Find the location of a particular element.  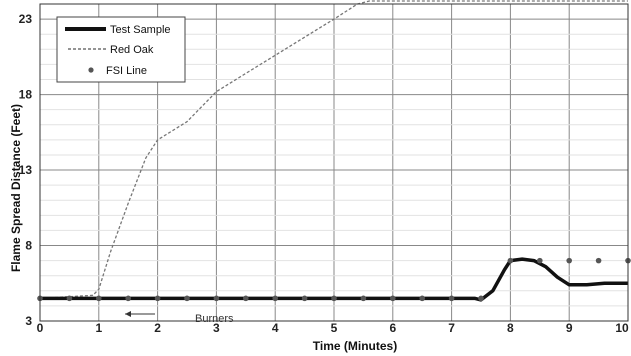

series-line-test-sample is located at coordinates (334, 279).